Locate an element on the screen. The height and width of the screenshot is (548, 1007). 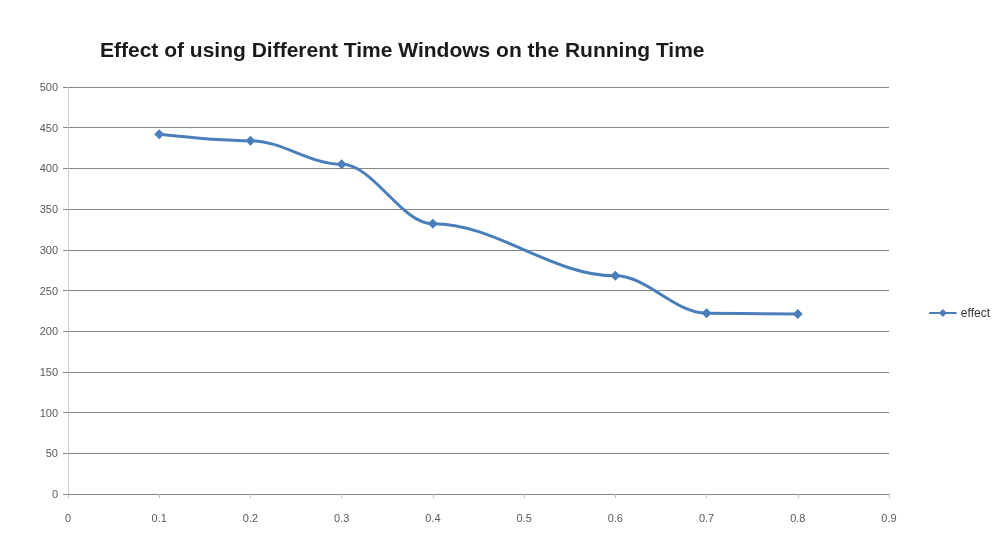
y-tick-label: 350 is located at coordinates (48, 209).